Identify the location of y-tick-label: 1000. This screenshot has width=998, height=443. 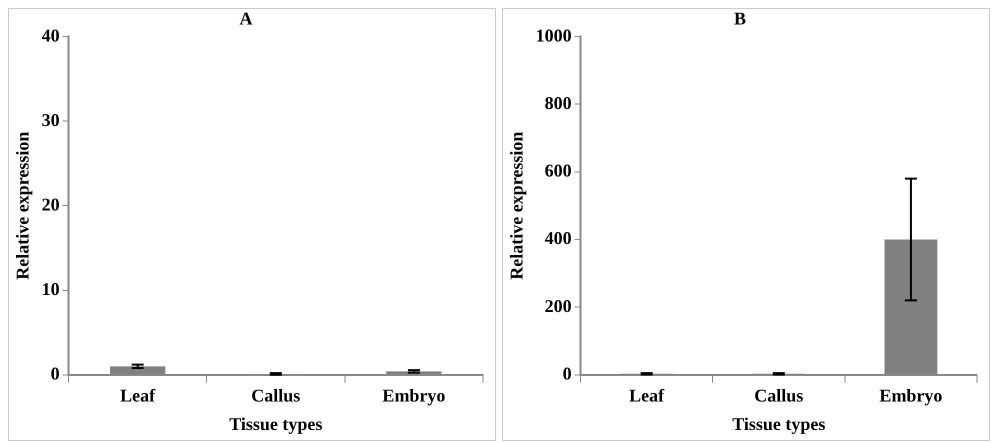
(554, 35).